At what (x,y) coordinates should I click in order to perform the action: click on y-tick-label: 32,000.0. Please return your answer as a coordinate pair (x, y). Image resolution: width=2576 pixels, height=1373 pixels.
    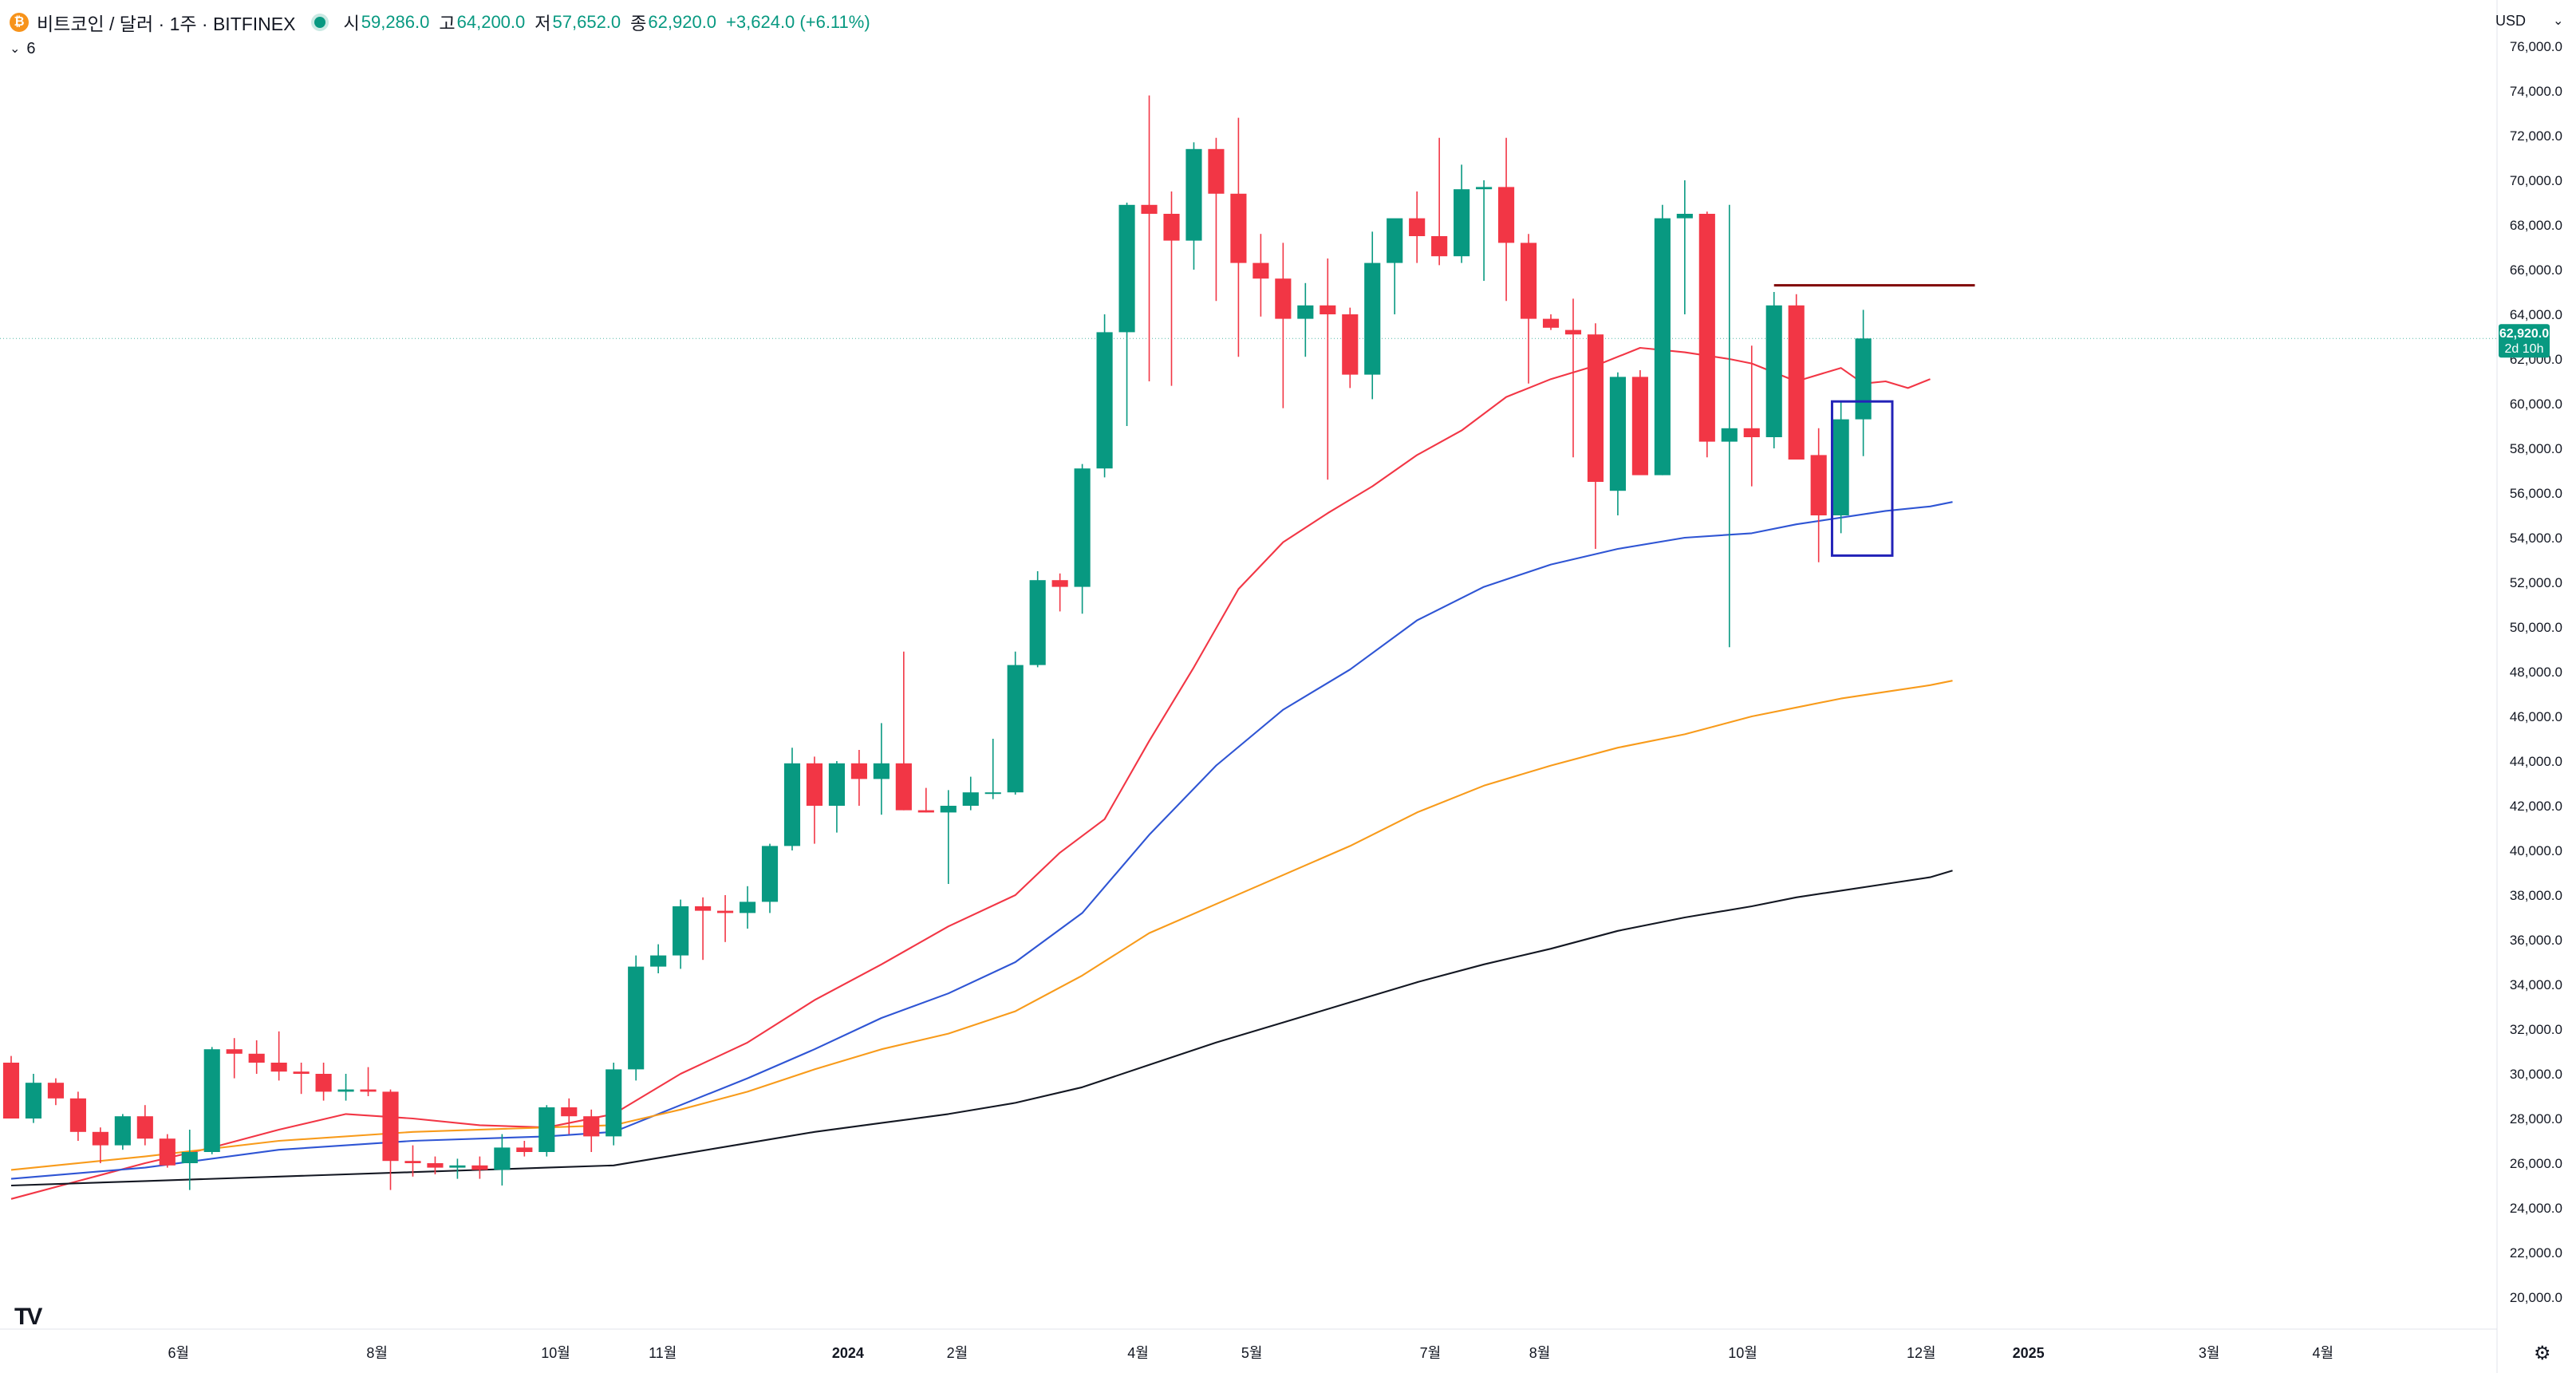
    Looking at the image, I should click on (2536, 1029).